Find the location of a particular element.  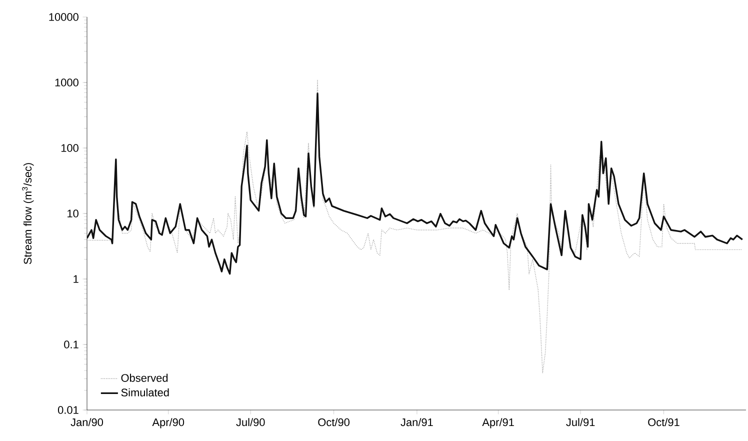

y-tick-label: 0.1 is located at coordinates (71, 344).